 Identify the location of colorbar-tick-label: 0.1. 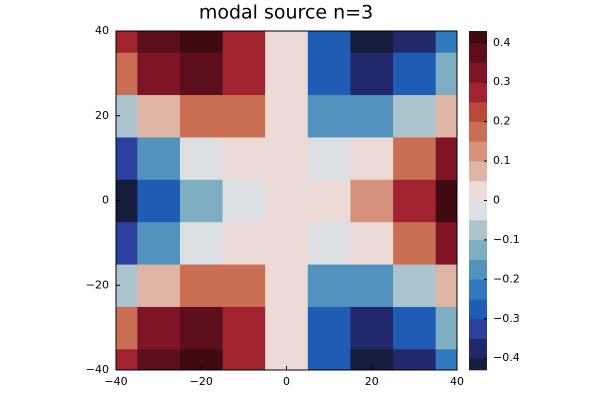
(502, 160).